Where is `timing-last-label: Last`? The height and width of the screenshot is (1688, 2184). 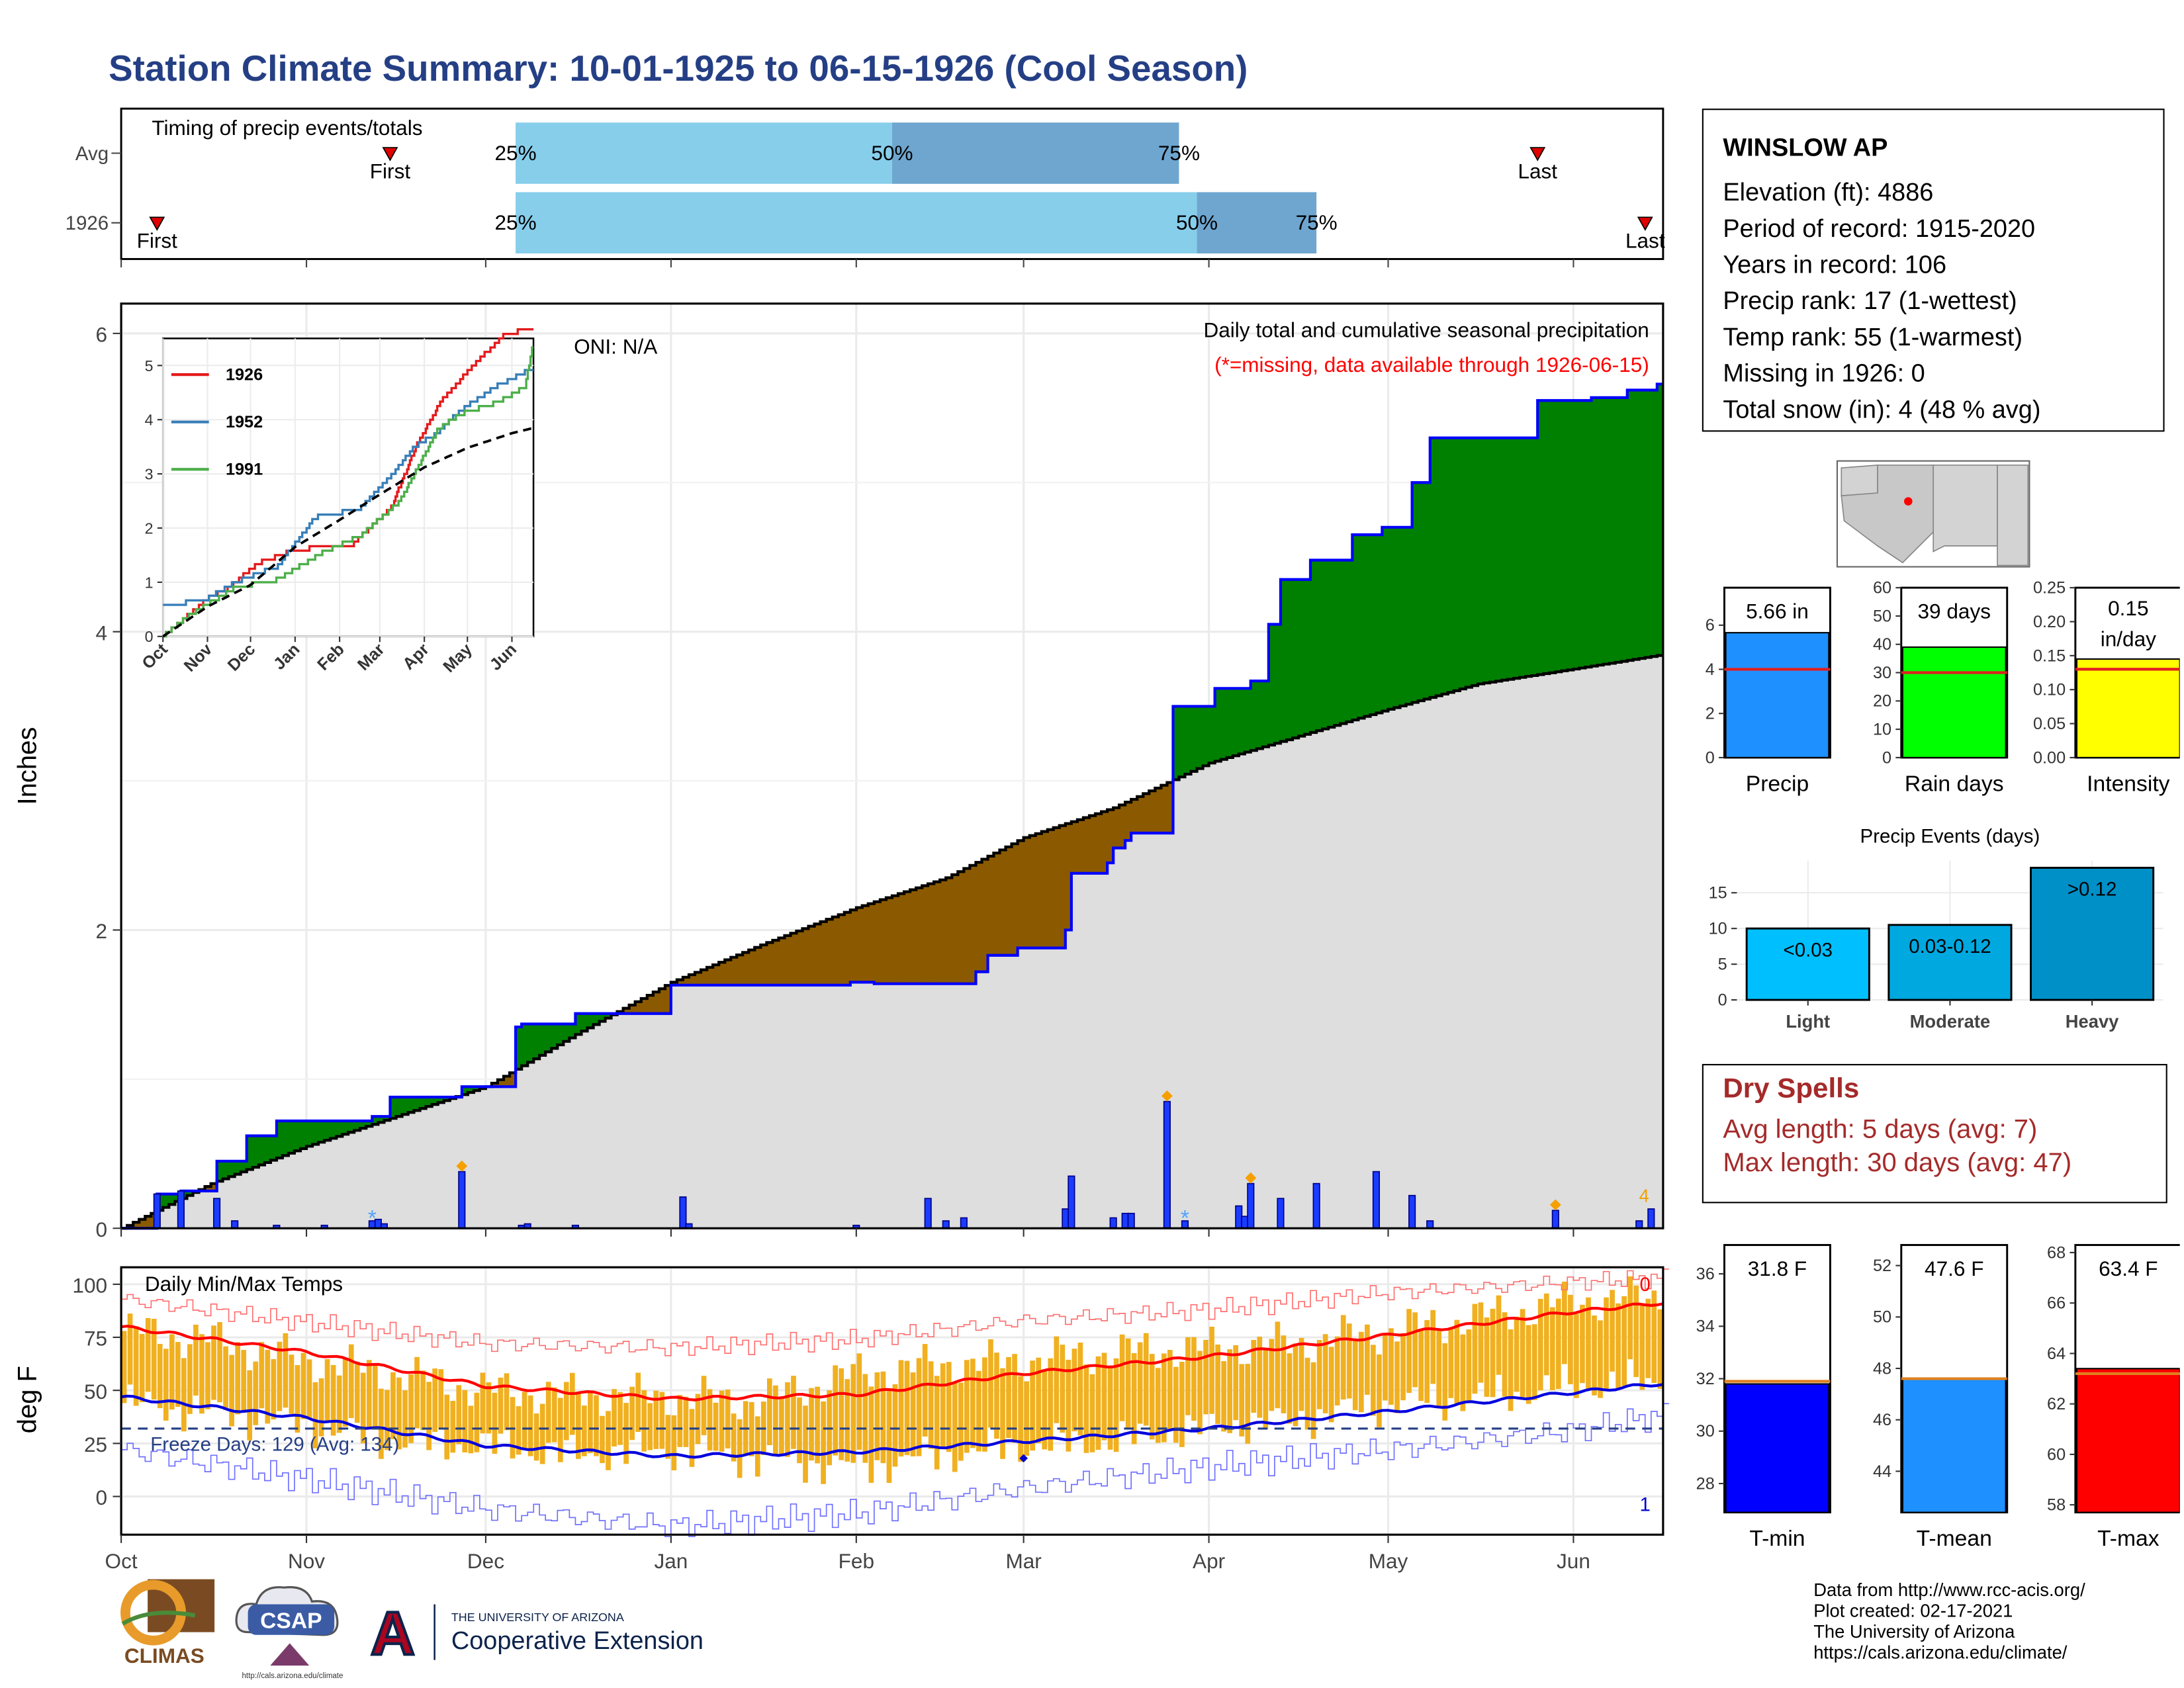
timing-last-label: Last is located at coordinates (1538, 171).